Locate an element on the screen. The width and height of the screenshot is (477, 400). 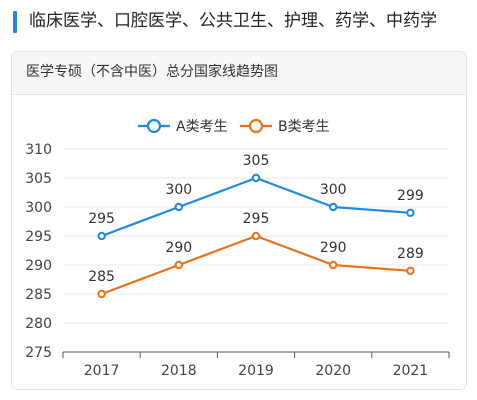
data-label: 285 is located at coordinates (101, 277).